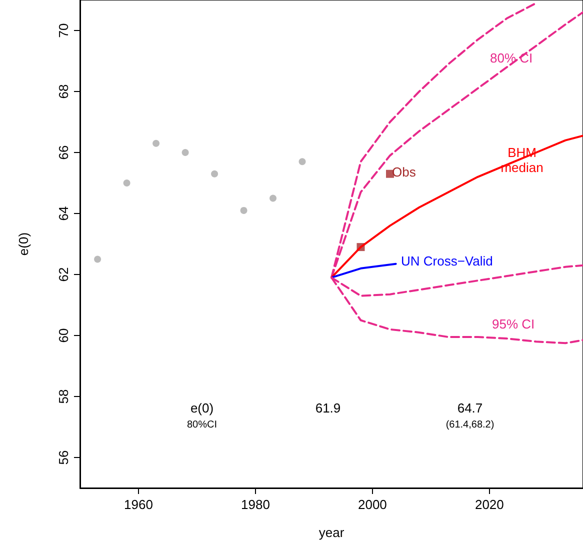 This screenshot has height=544, width=583. Describe the element at coordinates (63, 396) in the screenshot. I see `y-tick-label: 58` at that location.